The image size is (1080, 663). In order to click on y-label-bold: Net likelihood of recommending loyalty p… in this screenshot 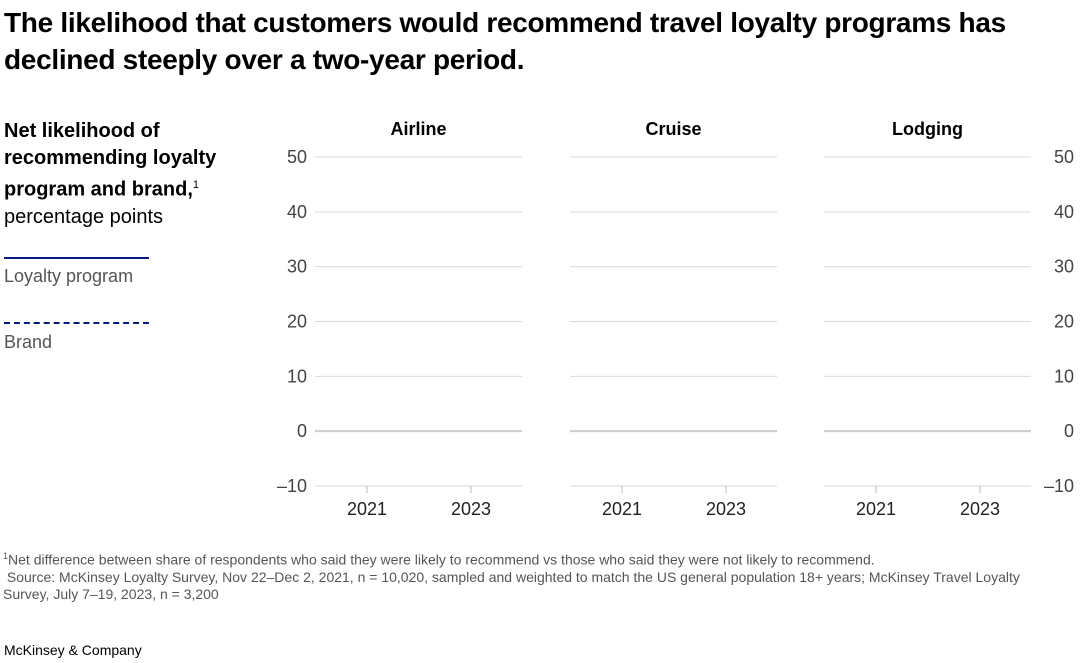, I will do `click(110, 160)`.